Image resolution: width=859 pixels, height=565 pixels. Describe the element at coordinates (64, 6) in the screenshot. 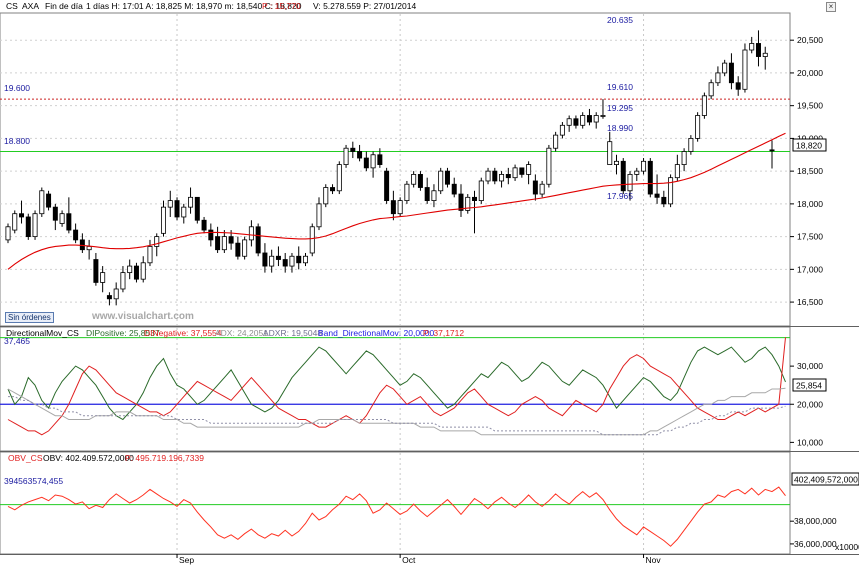

I see `period-text: Fin de día` at that location.